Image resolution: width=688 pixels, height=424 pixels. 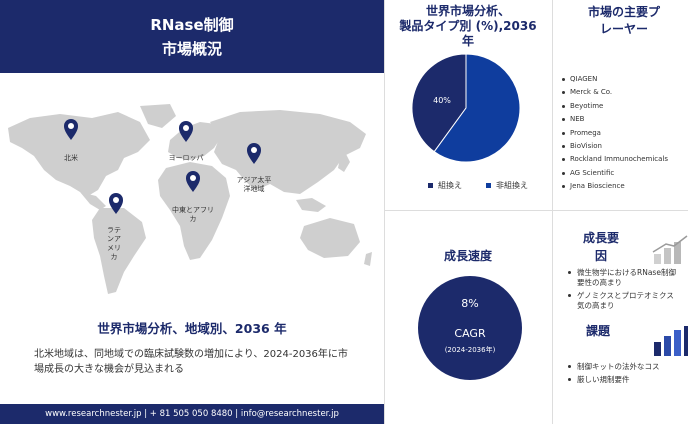 I want to click on pie-chart-title: 世界市場分析、 製品タイプ別 (%),2036 年, so click(x=468, y=26).